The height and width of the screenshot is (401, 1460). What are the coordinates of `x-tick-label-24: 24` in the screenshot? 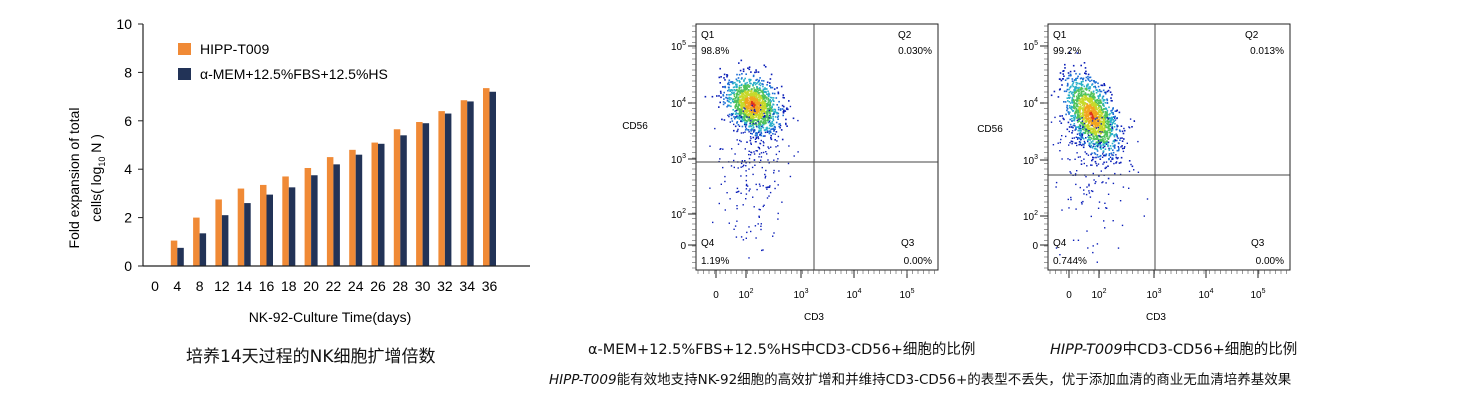 It's located at (356, 286).